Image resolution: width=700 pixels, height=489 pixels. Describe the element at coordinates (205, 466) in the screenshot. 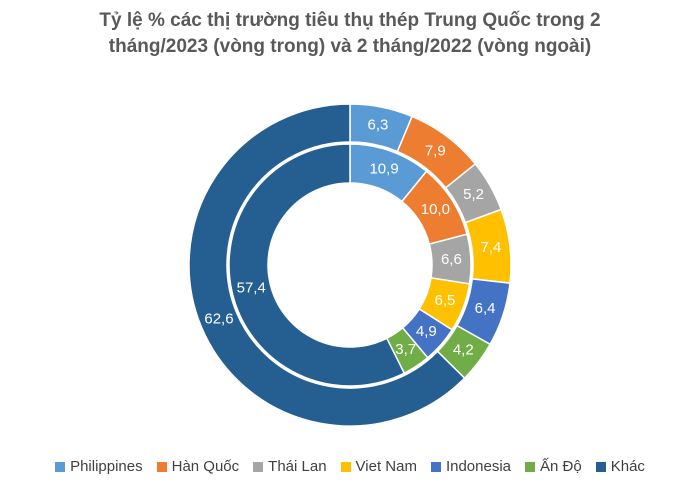

I see `legend-label: Hàn Quốc` at that location.